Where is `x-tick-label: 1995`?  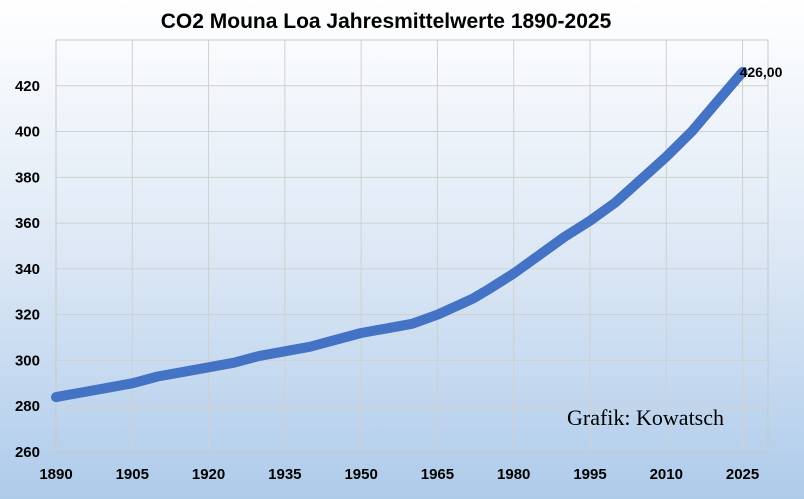 x-tick-label: 1995 is located at coordinates (589, 474).